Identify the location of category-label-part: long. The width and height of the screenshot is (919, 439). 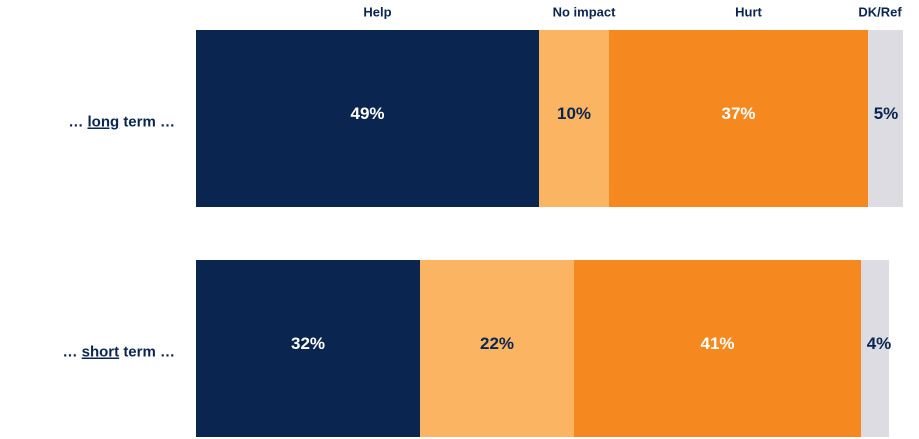
(103, 121).